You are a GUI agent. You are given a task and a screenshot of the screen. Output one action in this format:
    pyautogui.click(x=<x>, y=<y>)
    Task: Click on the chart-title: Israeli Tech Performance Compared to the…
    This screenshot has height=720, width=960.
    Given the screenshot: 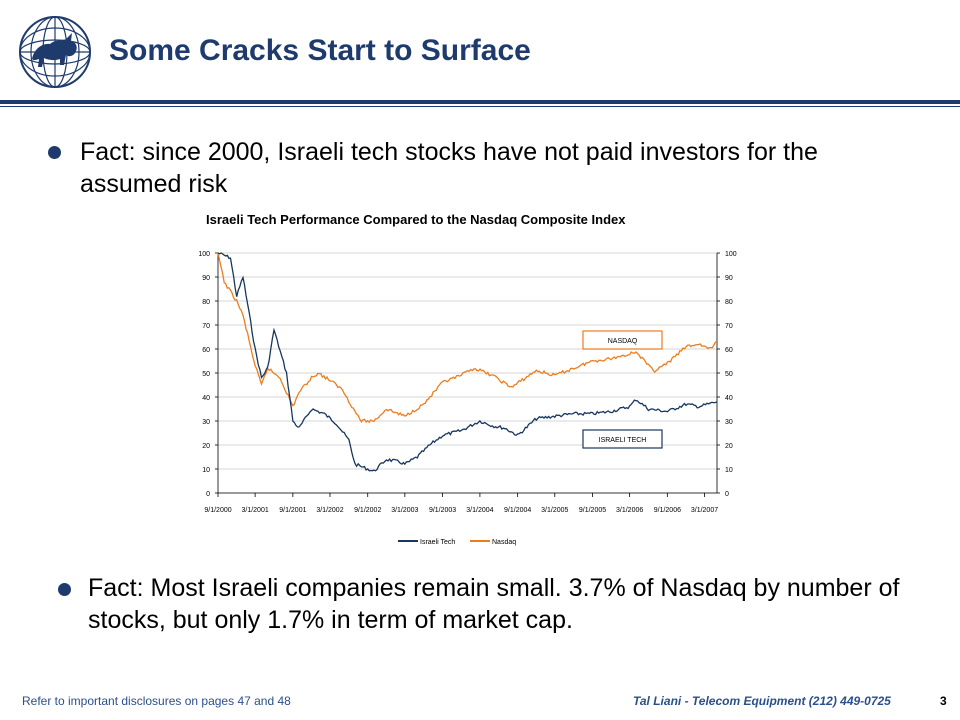 What is the action you would take?
    pyautogui.click(x=416, y=219)
    